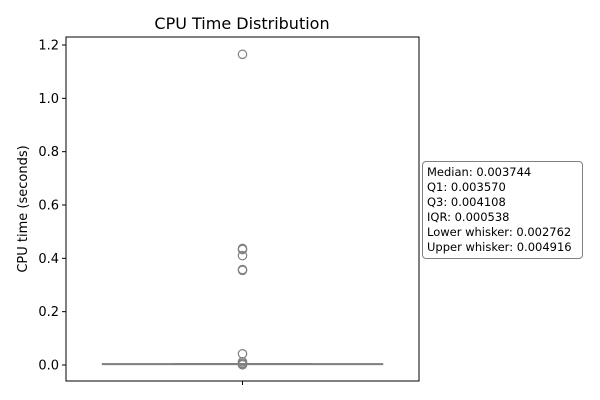 Image resolution: width=600 pixels, height=400 pixels. What do you see at coordinates (48, 312) in the screenshot?
I see `y-tick-label: 0.2` at bounding box center [48, 312].